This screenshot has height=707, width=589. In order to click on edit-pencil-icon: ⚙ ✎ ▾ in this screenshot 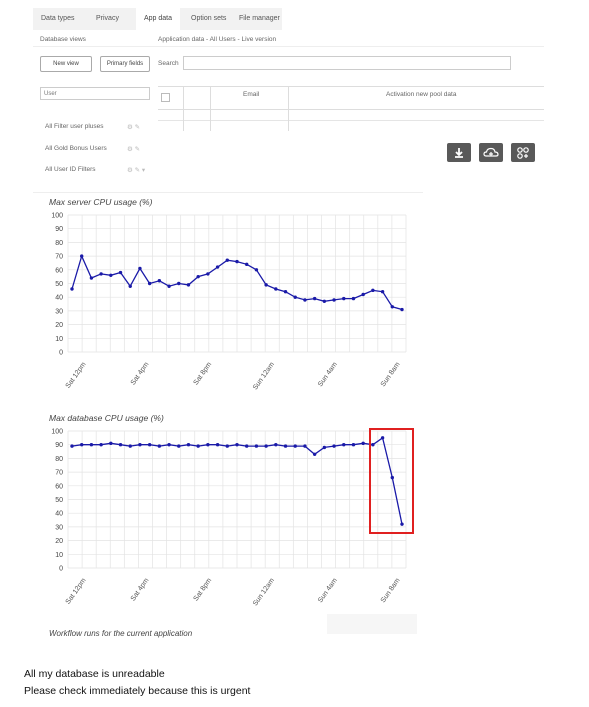, I will do `click(136, 170)`.